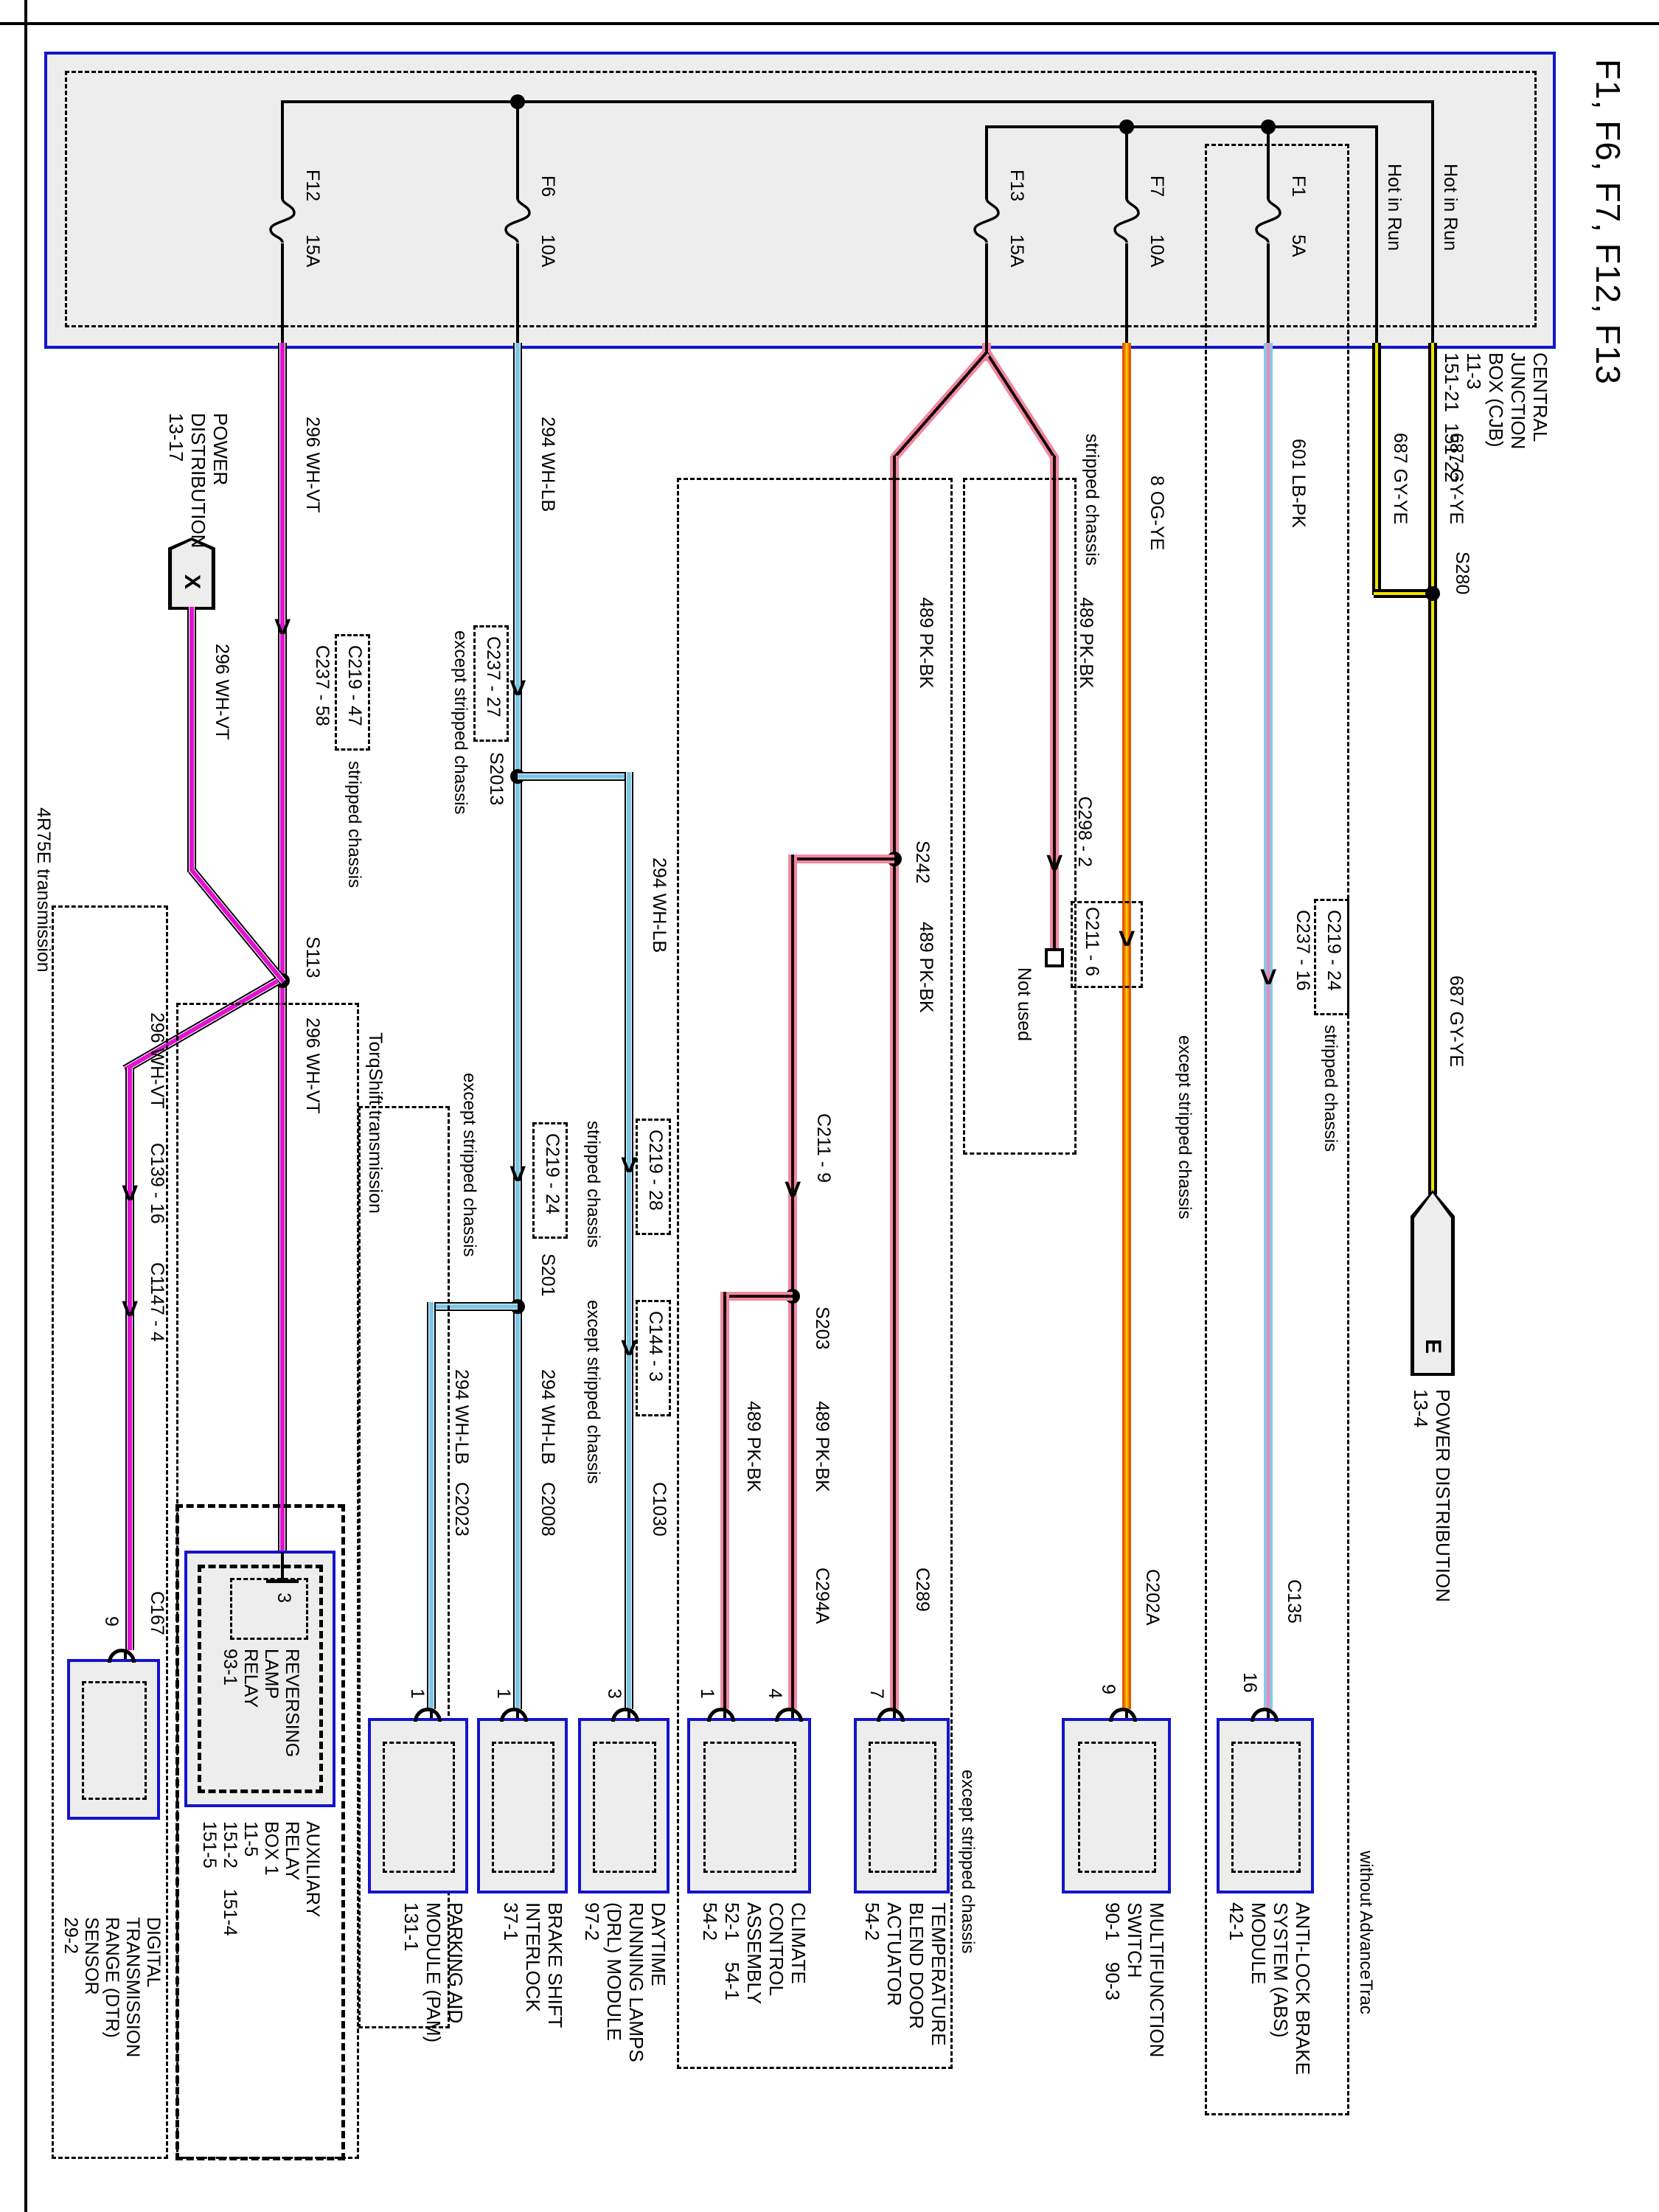  I want to click on fuse-symbol-f7, so click(1126, 220).